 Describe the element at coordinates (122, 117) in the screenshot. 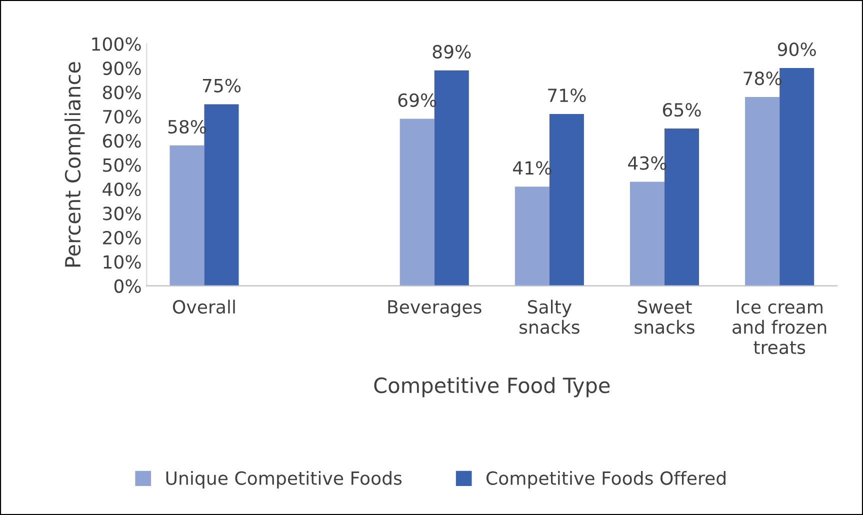

I see `y-tick-label: 70%` at that location.